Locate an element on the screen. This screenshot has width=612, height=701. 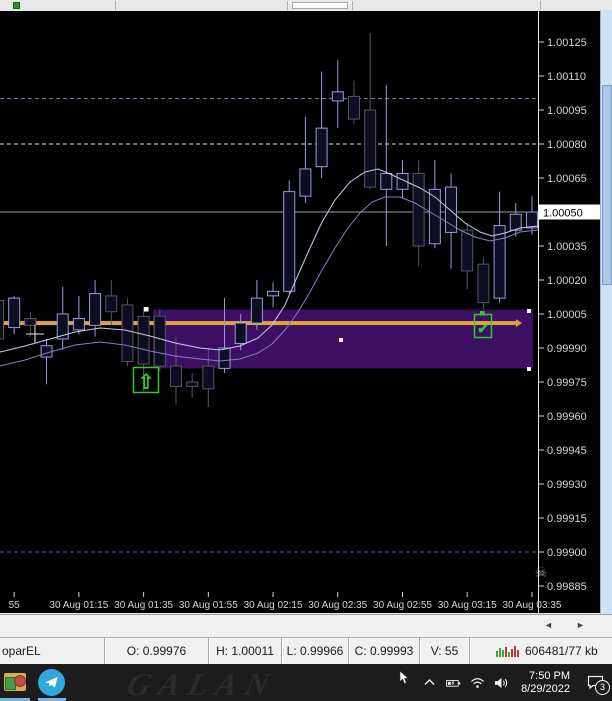
traffic-histogram-icon is located at coordinates (507, 651).